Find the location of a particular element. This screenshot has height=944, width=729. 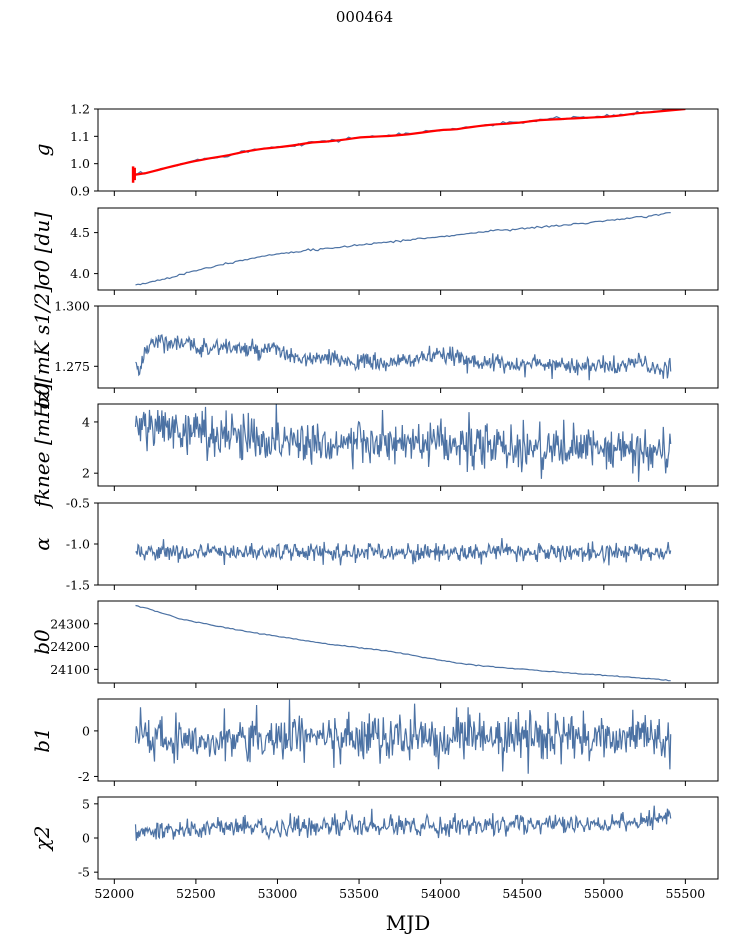

y-axis-label: b0 is located at coordinates (42, 642).